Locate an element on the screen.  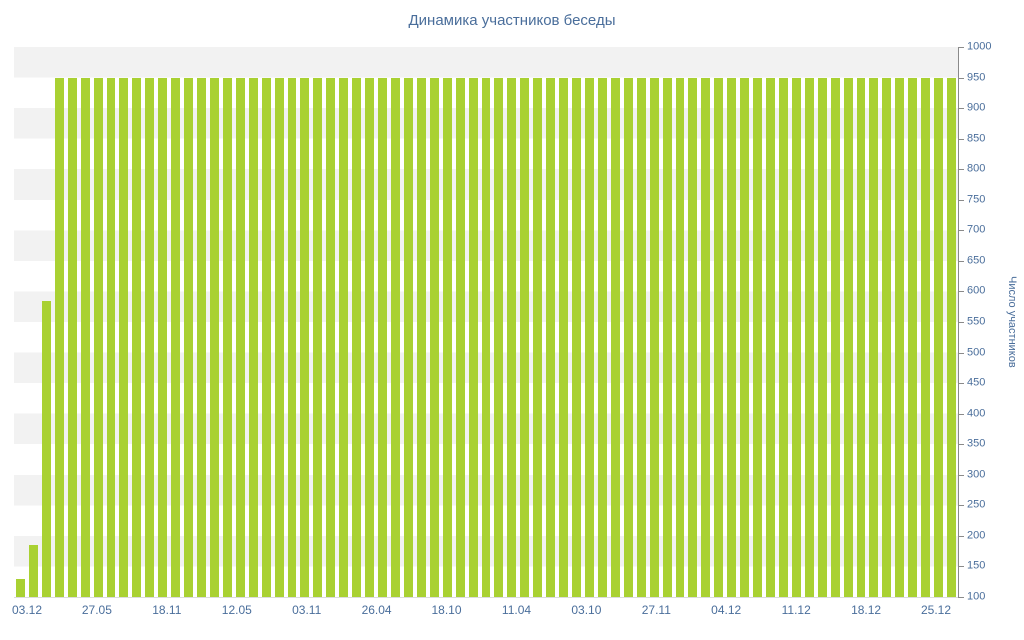
x-tick-label: 18.12 is located at coordinates (866, 610).